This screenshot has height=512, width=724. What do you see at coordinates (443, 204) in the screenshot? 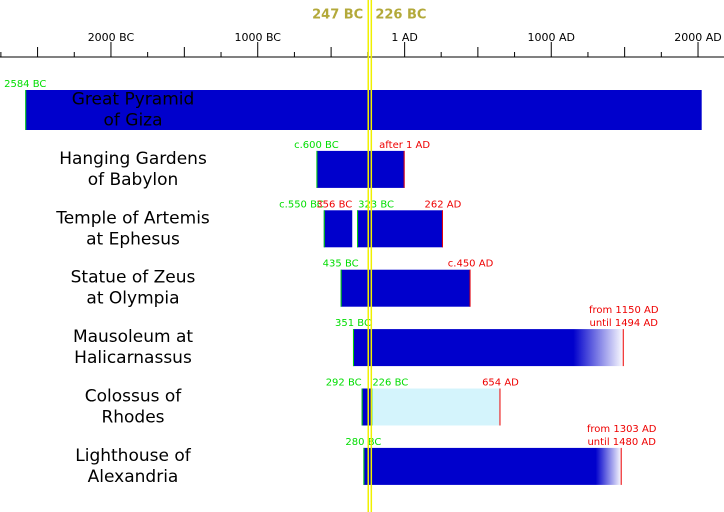
I see `end-label: 262 AD` at bounding box center [443, 204].